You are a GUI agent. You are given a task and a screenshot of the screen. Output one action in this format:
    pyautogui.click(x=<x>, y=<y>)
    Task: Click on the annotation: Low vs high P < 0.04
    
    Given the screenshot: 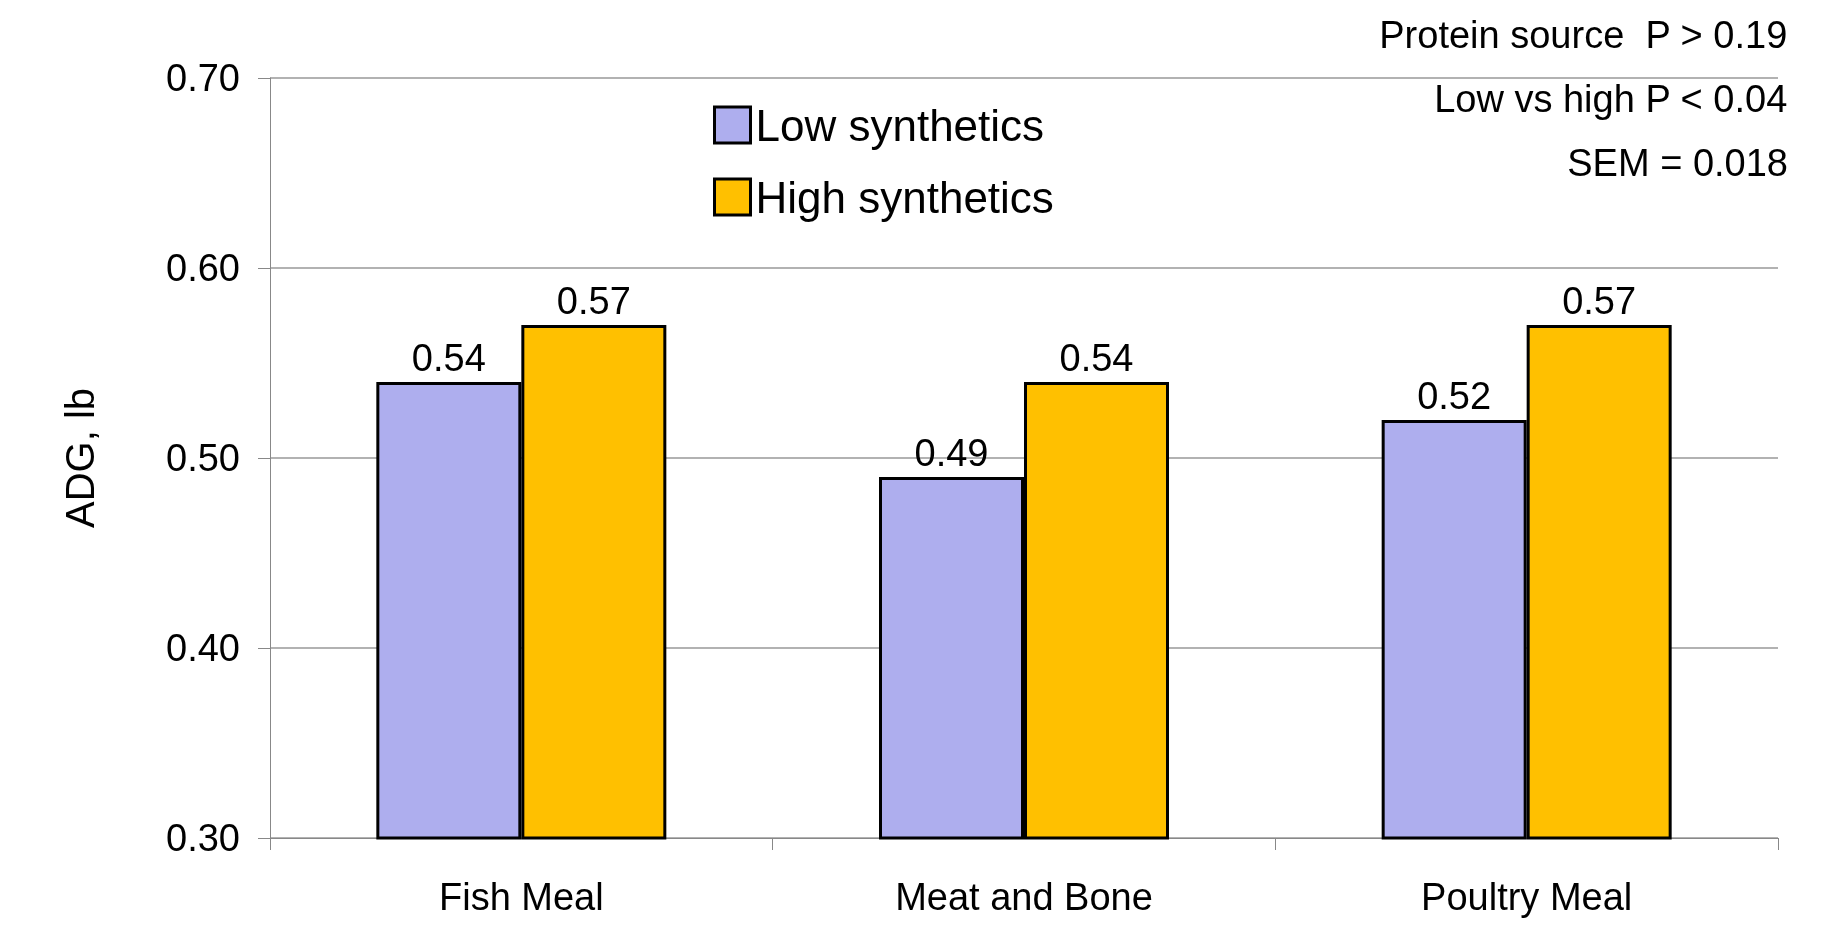 What is the action you would take?
    pyautogui.click(x=1611, y=99)
    